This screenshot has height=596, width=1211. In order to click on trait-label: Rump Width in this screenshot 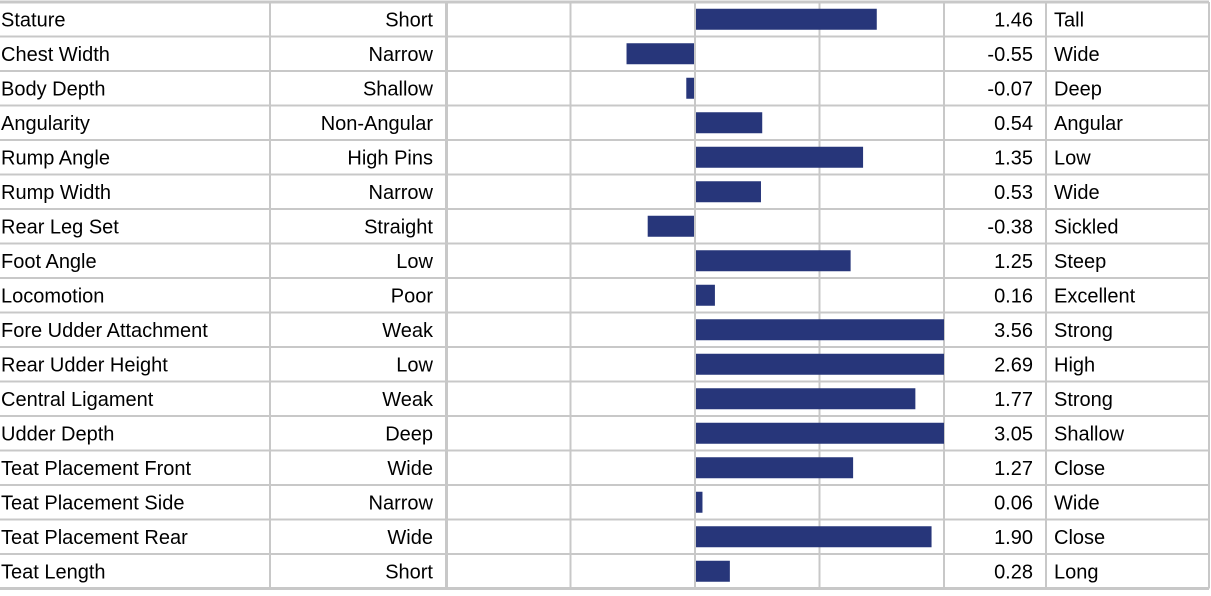, I will do `click(56, 193)`.